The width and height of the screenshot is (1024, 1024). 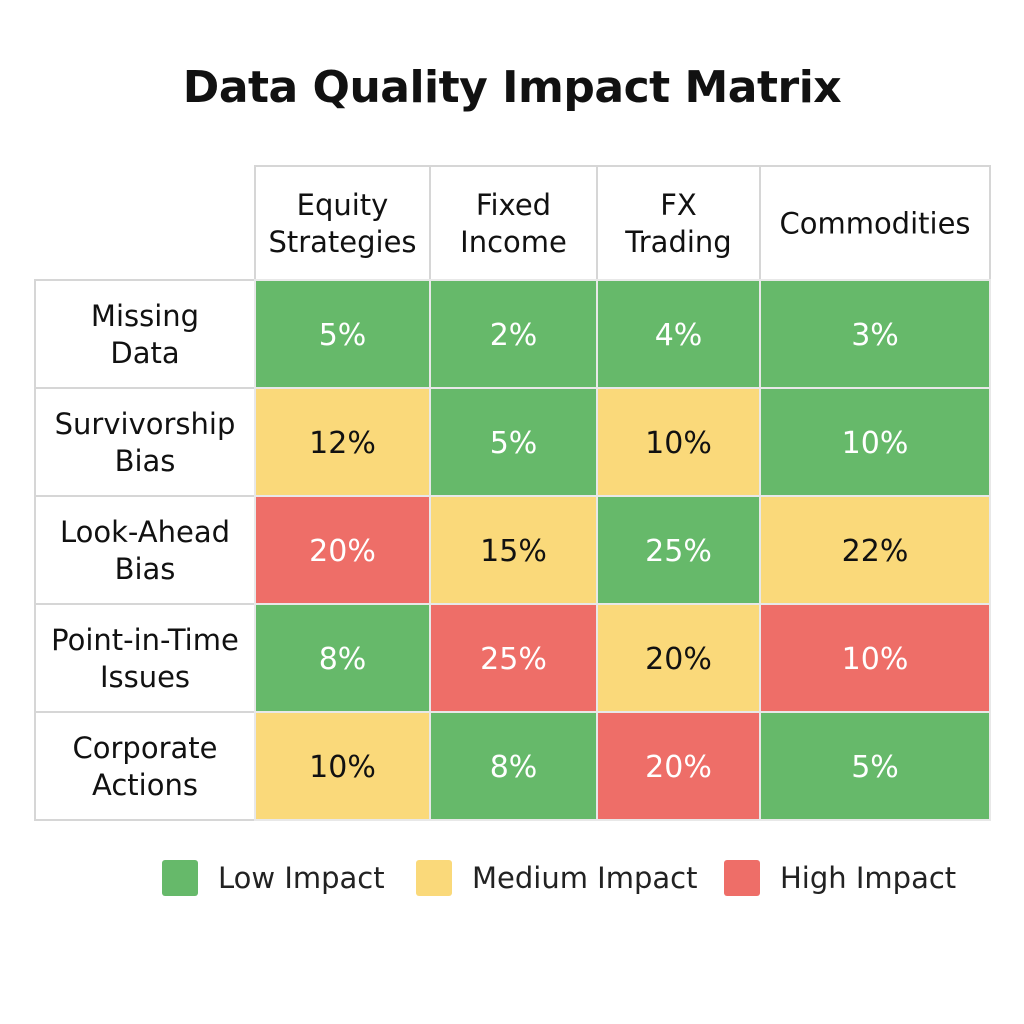 What do you see at coordinates (301, 878) in the screenshot?
I see `legend-label-low: Low Impact` at bounding box center [301, 878].